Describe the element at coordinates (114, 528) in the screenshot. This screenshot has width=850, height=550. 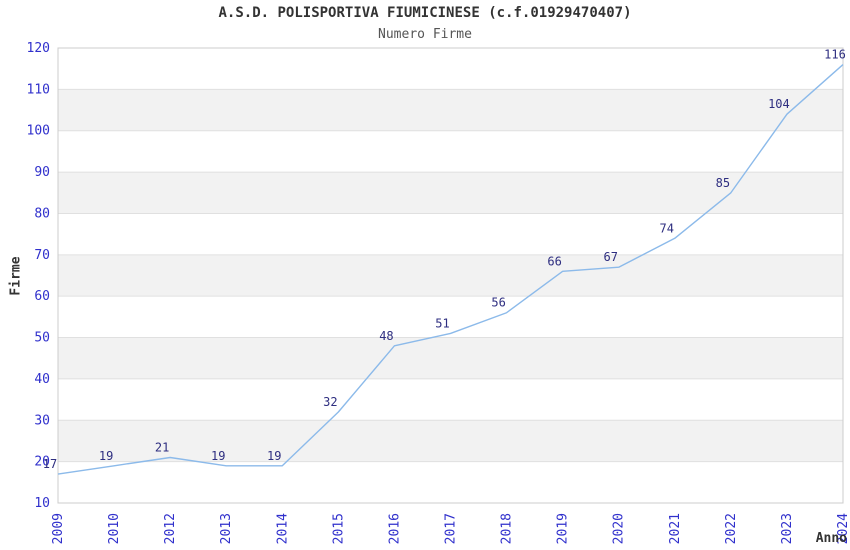
I see `x-tick-label: 2010` at that location.